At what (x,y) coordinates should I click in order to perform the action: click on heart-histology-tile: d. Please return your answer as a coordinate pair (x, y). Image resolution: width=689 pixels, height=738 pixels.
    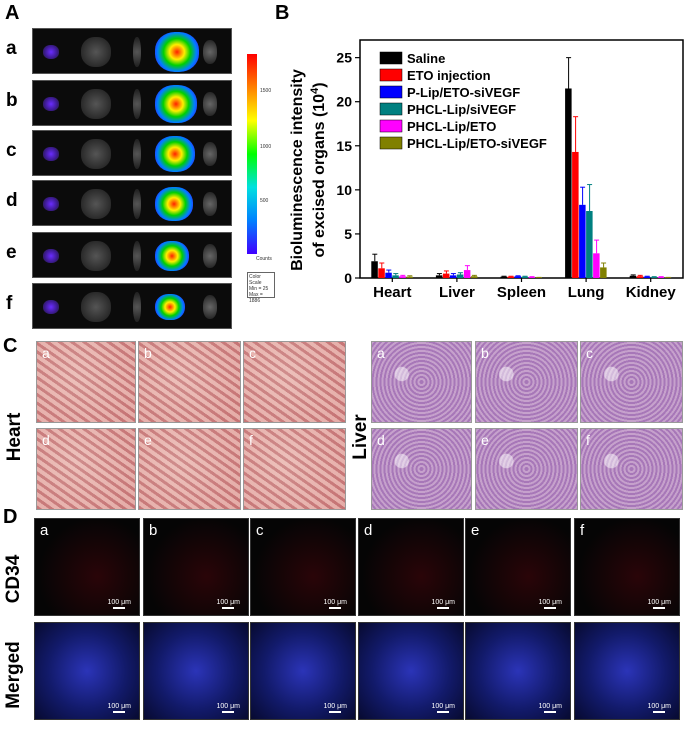
    Looking at the image, I should click on (86, 469).